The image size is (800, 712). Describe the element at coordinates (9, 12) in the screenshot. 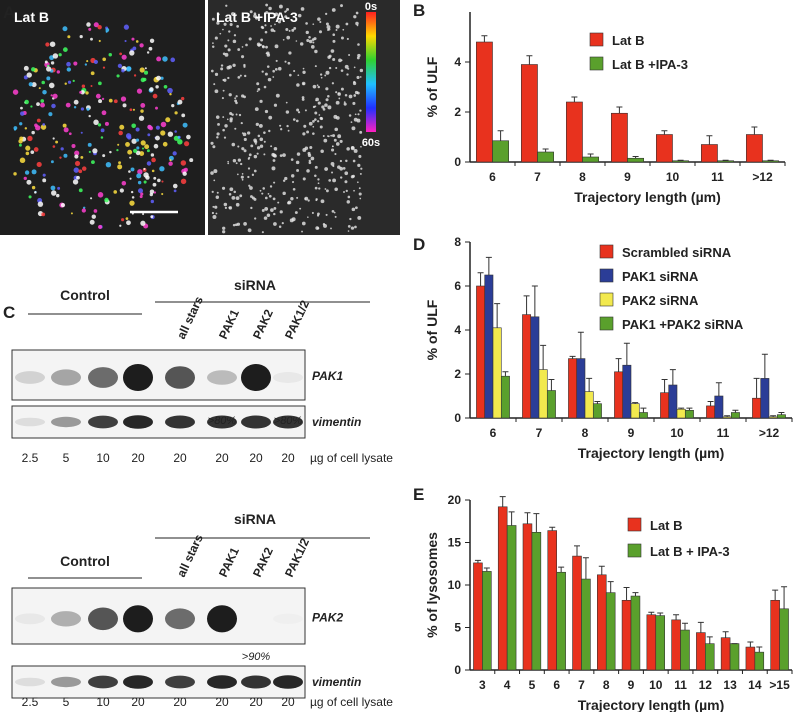

I see `panel-letter: A` at that location.